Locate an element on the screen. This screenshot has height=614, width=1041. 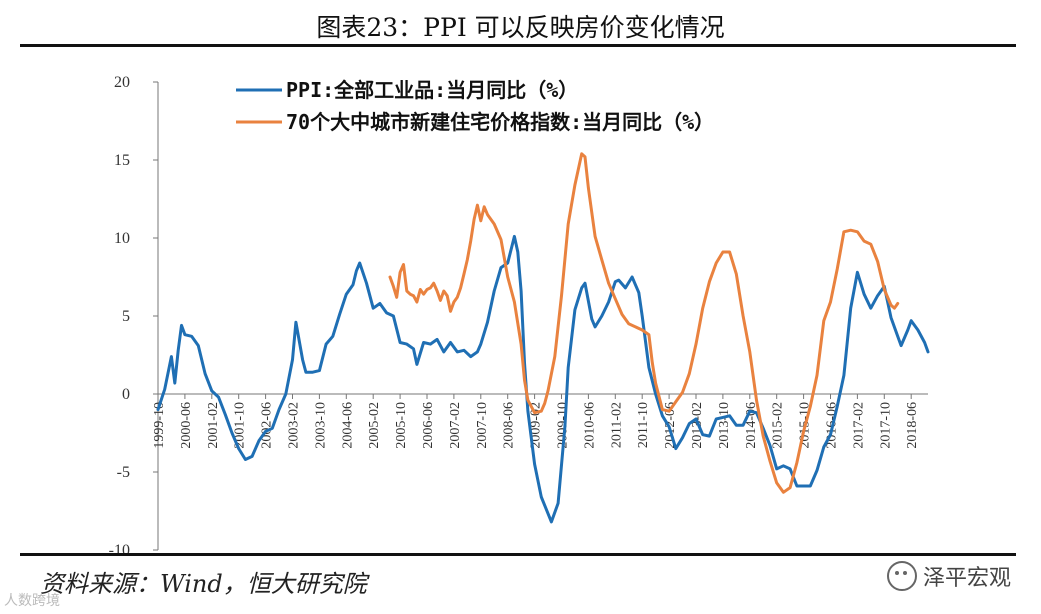
x-tick-label: 2006-06 is located at coordinates (428, 425).